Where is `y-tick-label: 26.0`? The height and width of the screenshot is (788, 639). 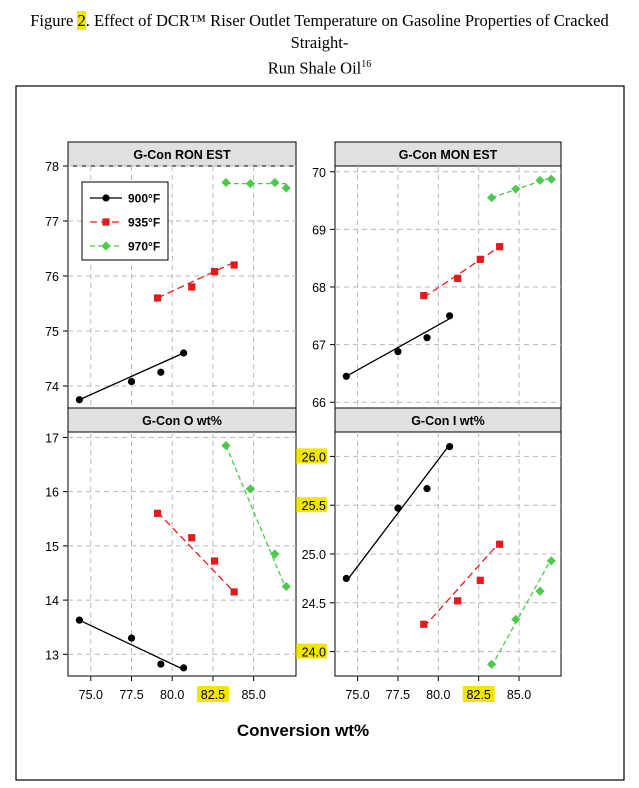
y-tick-label: 26.0 is located at coordinates (314, 457).